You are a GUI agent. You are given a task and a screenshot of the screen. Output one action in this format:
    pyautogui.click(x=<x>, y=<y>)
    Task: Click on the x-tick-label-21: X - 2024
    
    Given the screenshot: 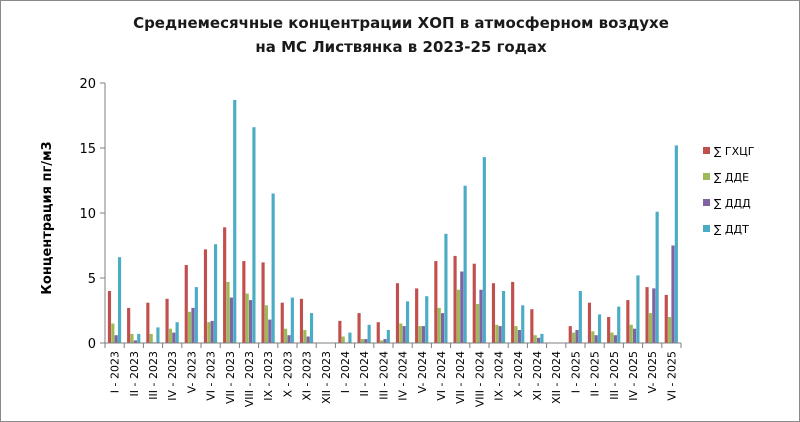 What is the action you would take?
    pyautogui.click(x=518, y=374)
    